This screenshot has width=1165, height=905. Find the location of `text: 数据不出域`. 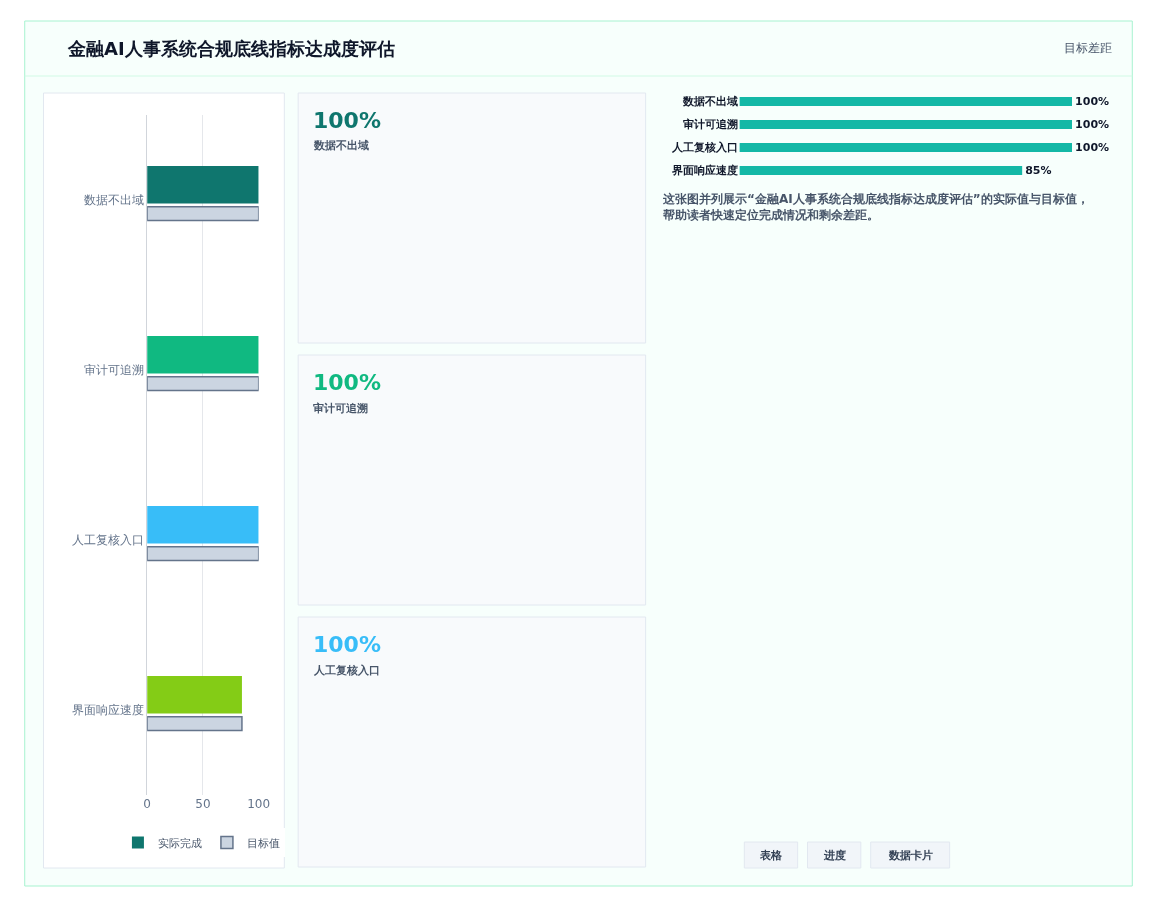

text: 数据不出域 is located at coordinates (341, 145).